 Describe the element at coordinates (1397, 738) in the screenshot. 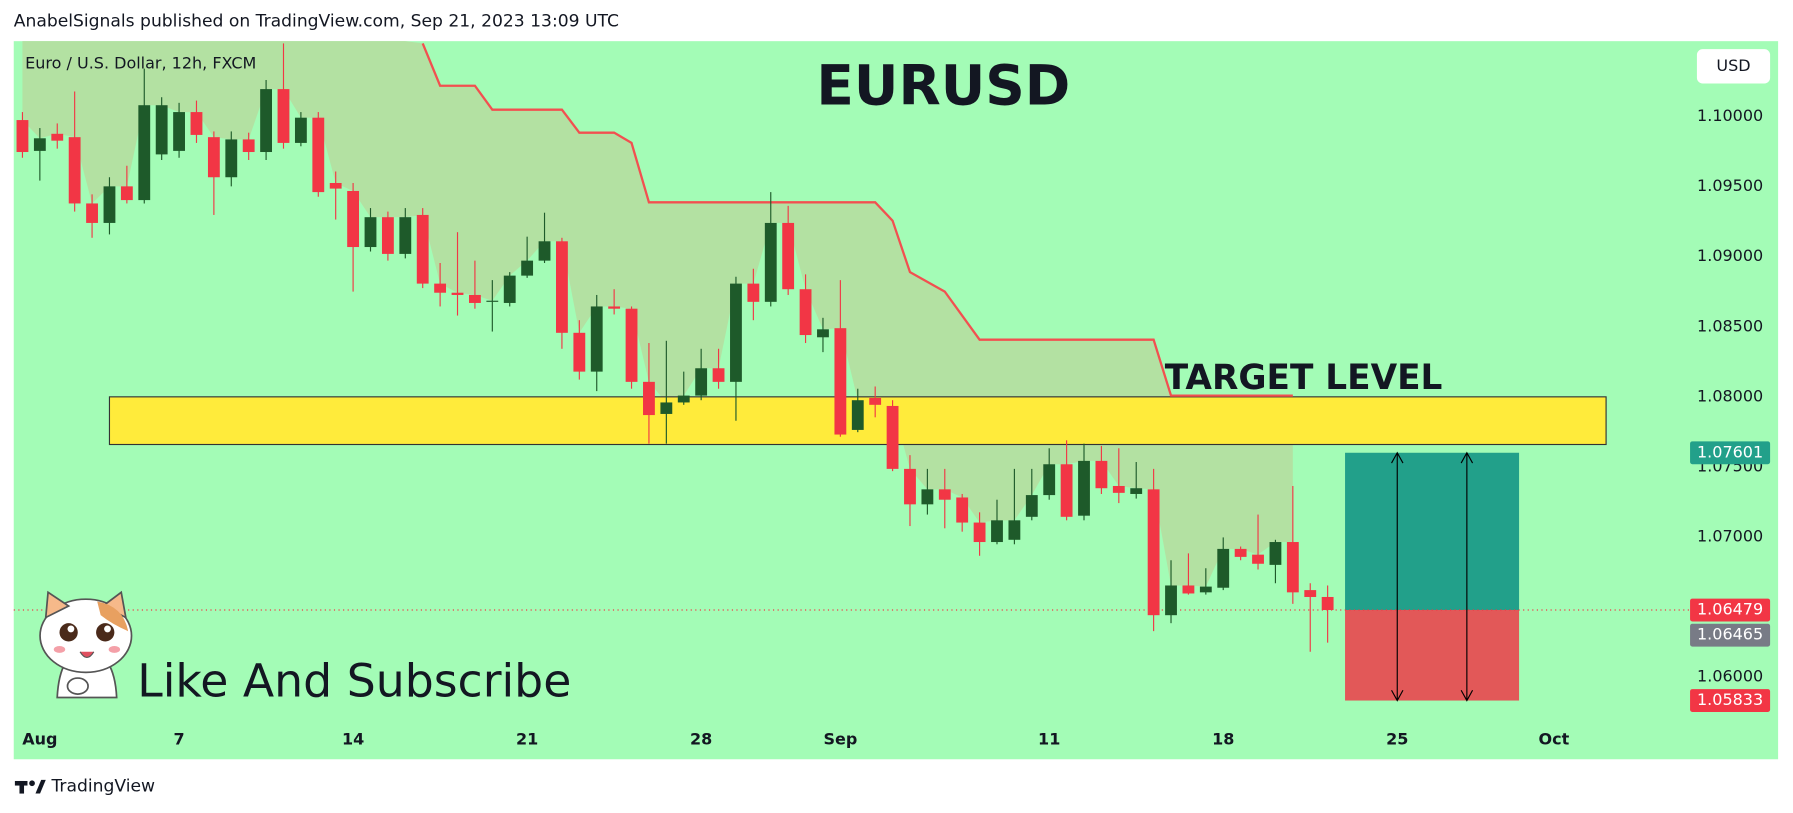

I see `x-tick-label: 25` at that location.